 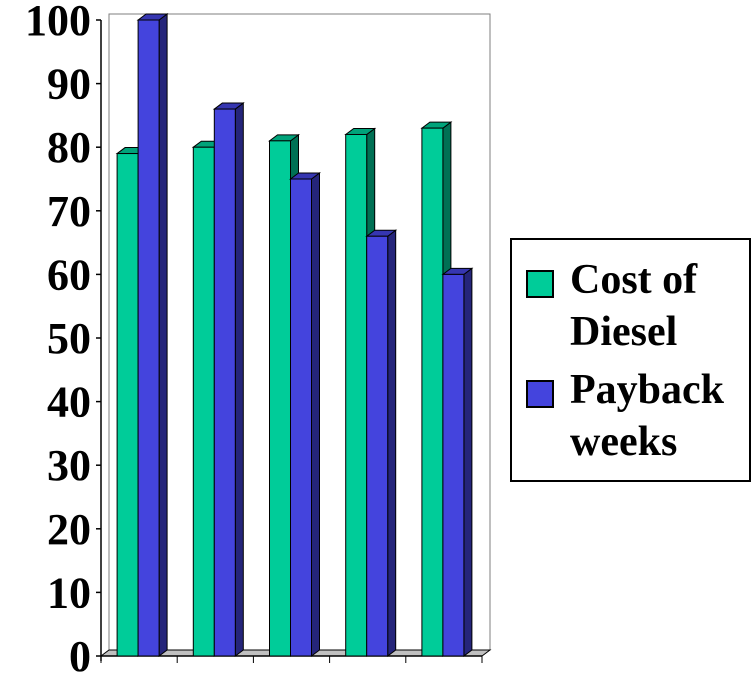 I want to click on legend-swatch-cost-of-diesel, so click(x=540, y=284).